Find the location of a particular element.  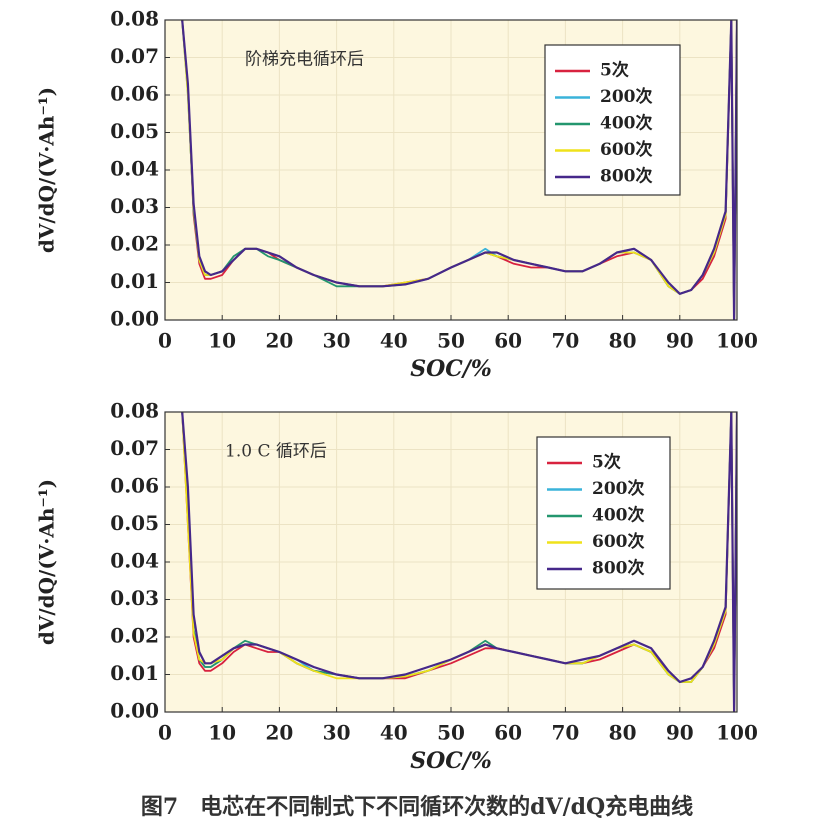

annotation: 1.0 C 循环后 is located at coordinates (276, 452).